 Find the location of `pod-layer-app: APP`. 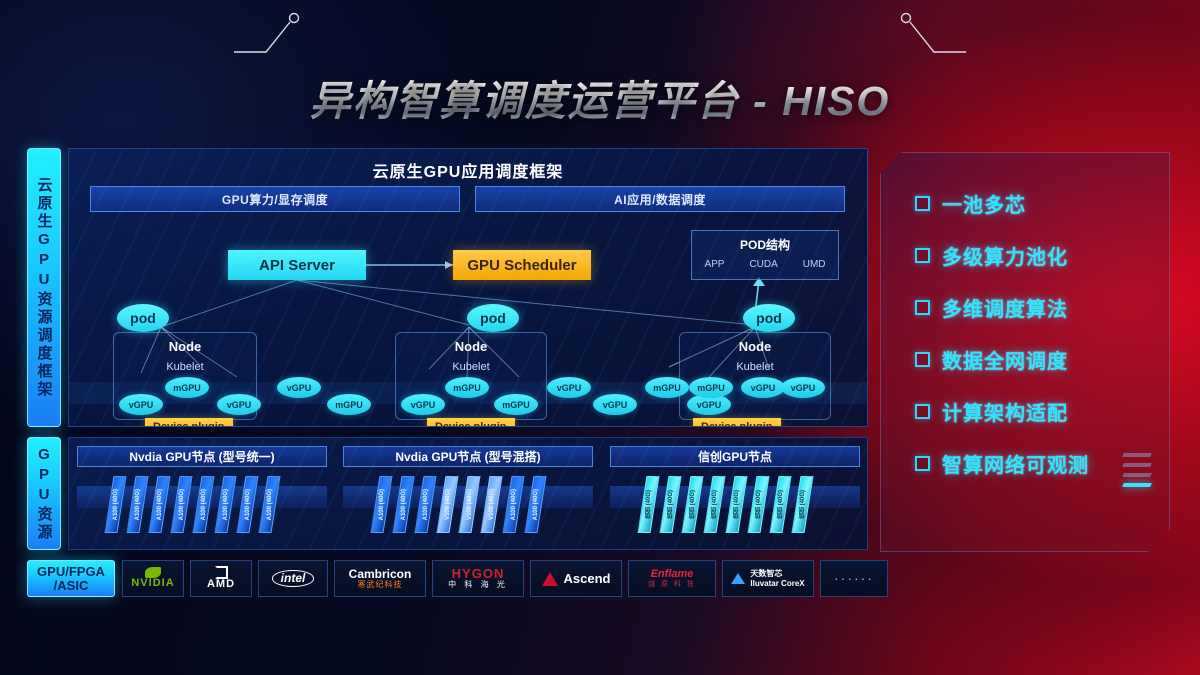

pod-layer-app: APP is located at coordinates (714, 264).